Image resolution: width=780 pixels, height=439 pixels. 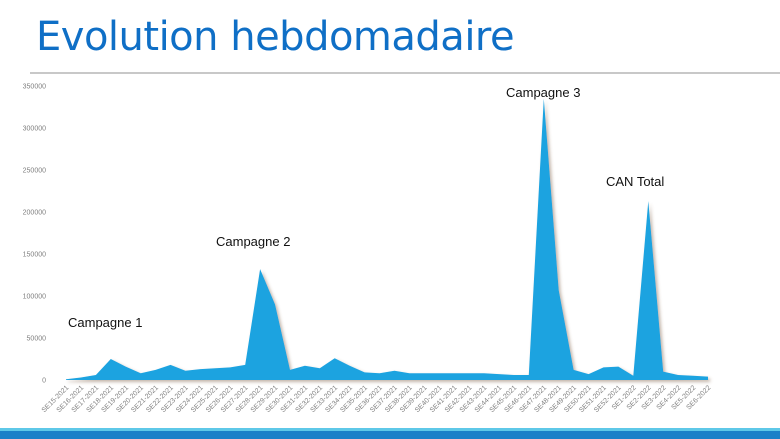 I want to click on y-tick-label: 0, so click(x=44, y=381).